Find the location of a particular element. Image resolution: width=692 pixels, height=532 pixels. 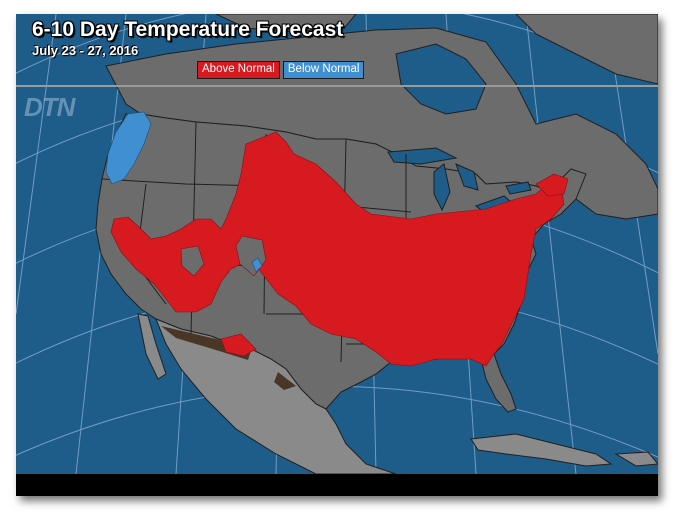

map-title: 6-10 Day Temperature Forecast is located at coordinates (188, 29).